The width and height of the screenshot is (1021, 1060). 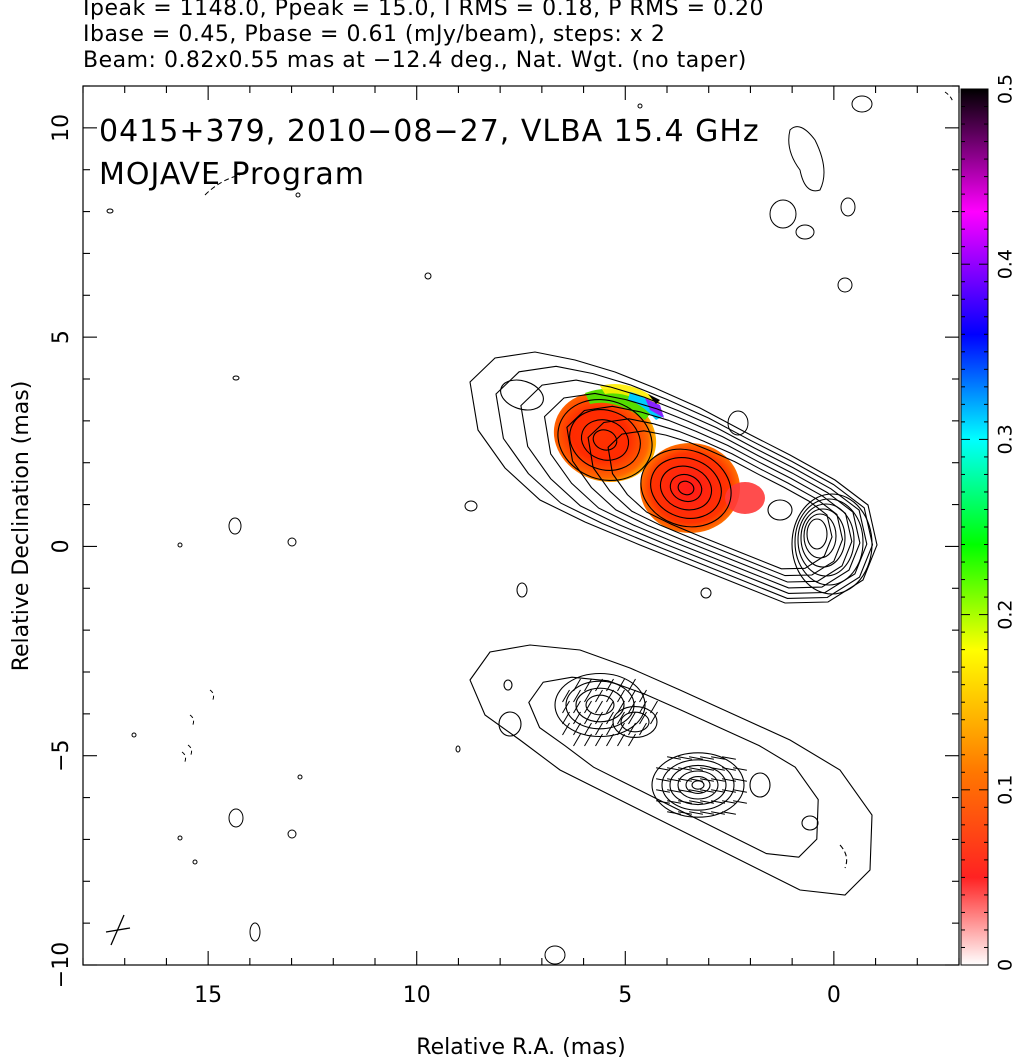 What do you see at coordinates (745, 498) in the screenshot?
I see `polarization-blob-tail` at bounding box center [745, 498].